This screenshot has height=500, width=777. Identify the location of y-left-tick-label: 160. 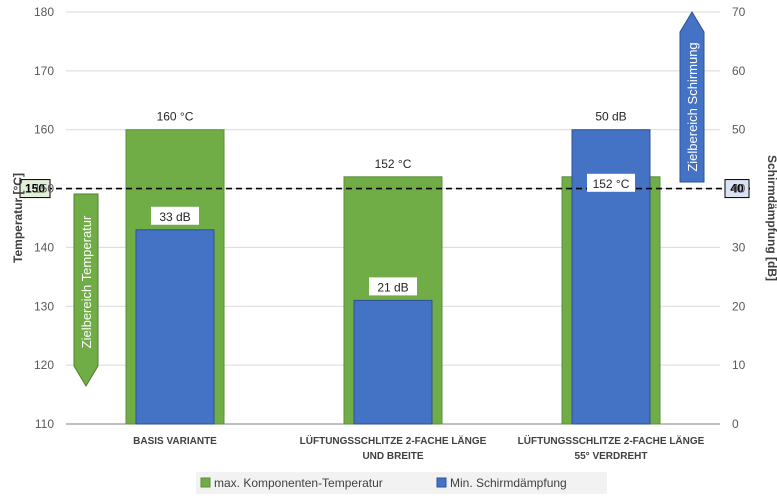
(44, 130).